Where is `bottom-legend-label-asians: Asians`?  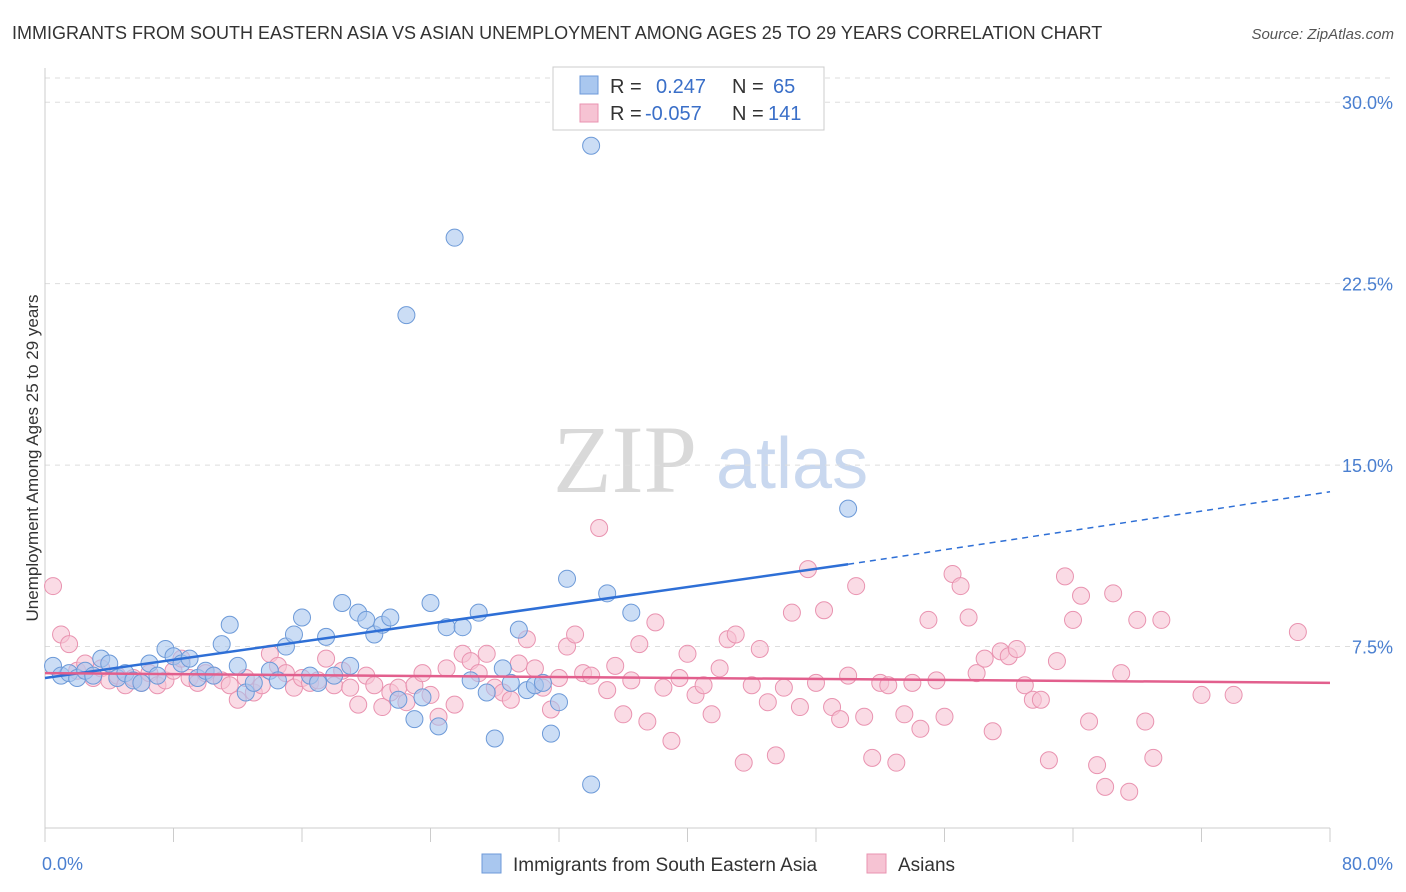 bottom-legend-label-asians: Asians is located at coordinates (926, 865).